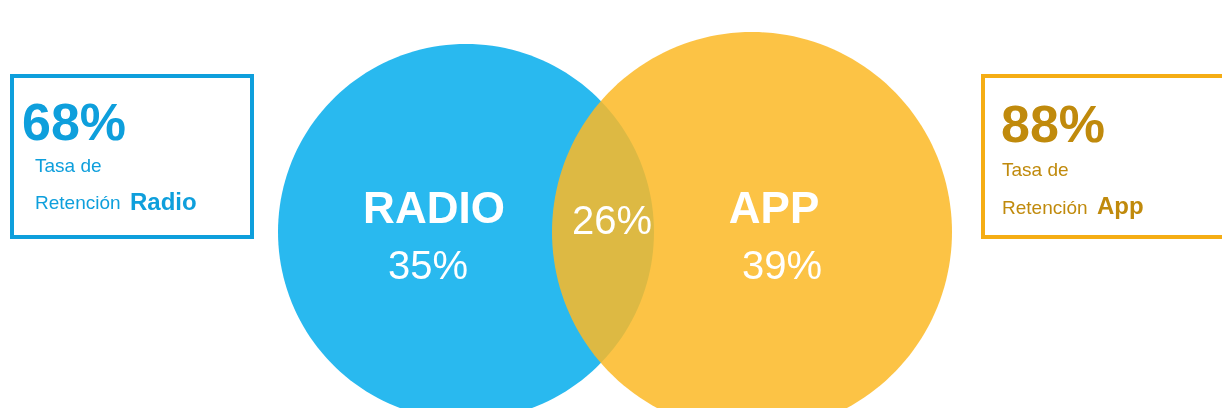 Image resolution: width=1222 pixels, height=408 pixels. What do you see at coordinates (774, 207) in the screenshot?
I see `category-label: APP` at bounding box center [774, 207].